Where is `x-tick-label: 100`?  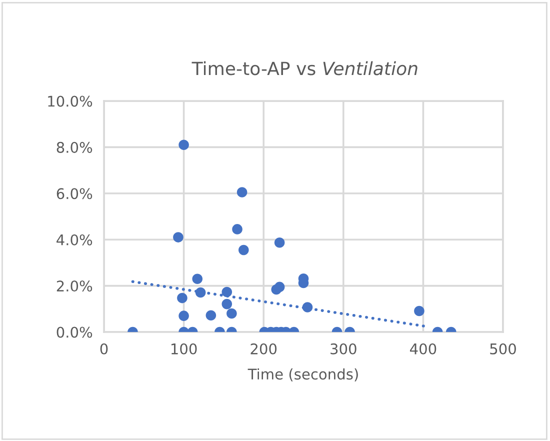
x-tick-label: 100 is located at coordinates (184, 348).